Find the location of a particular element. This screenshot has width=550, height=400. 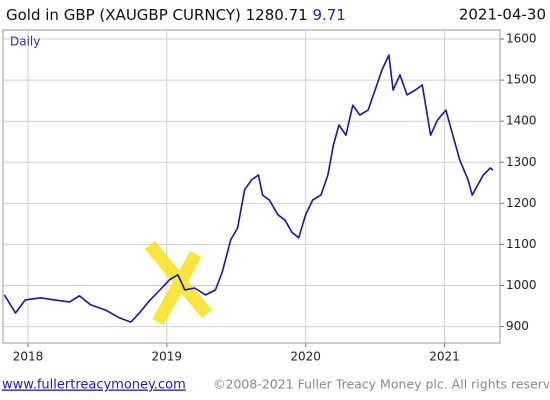

y-tick-label: 1200 is located at coordinates (521, 203).